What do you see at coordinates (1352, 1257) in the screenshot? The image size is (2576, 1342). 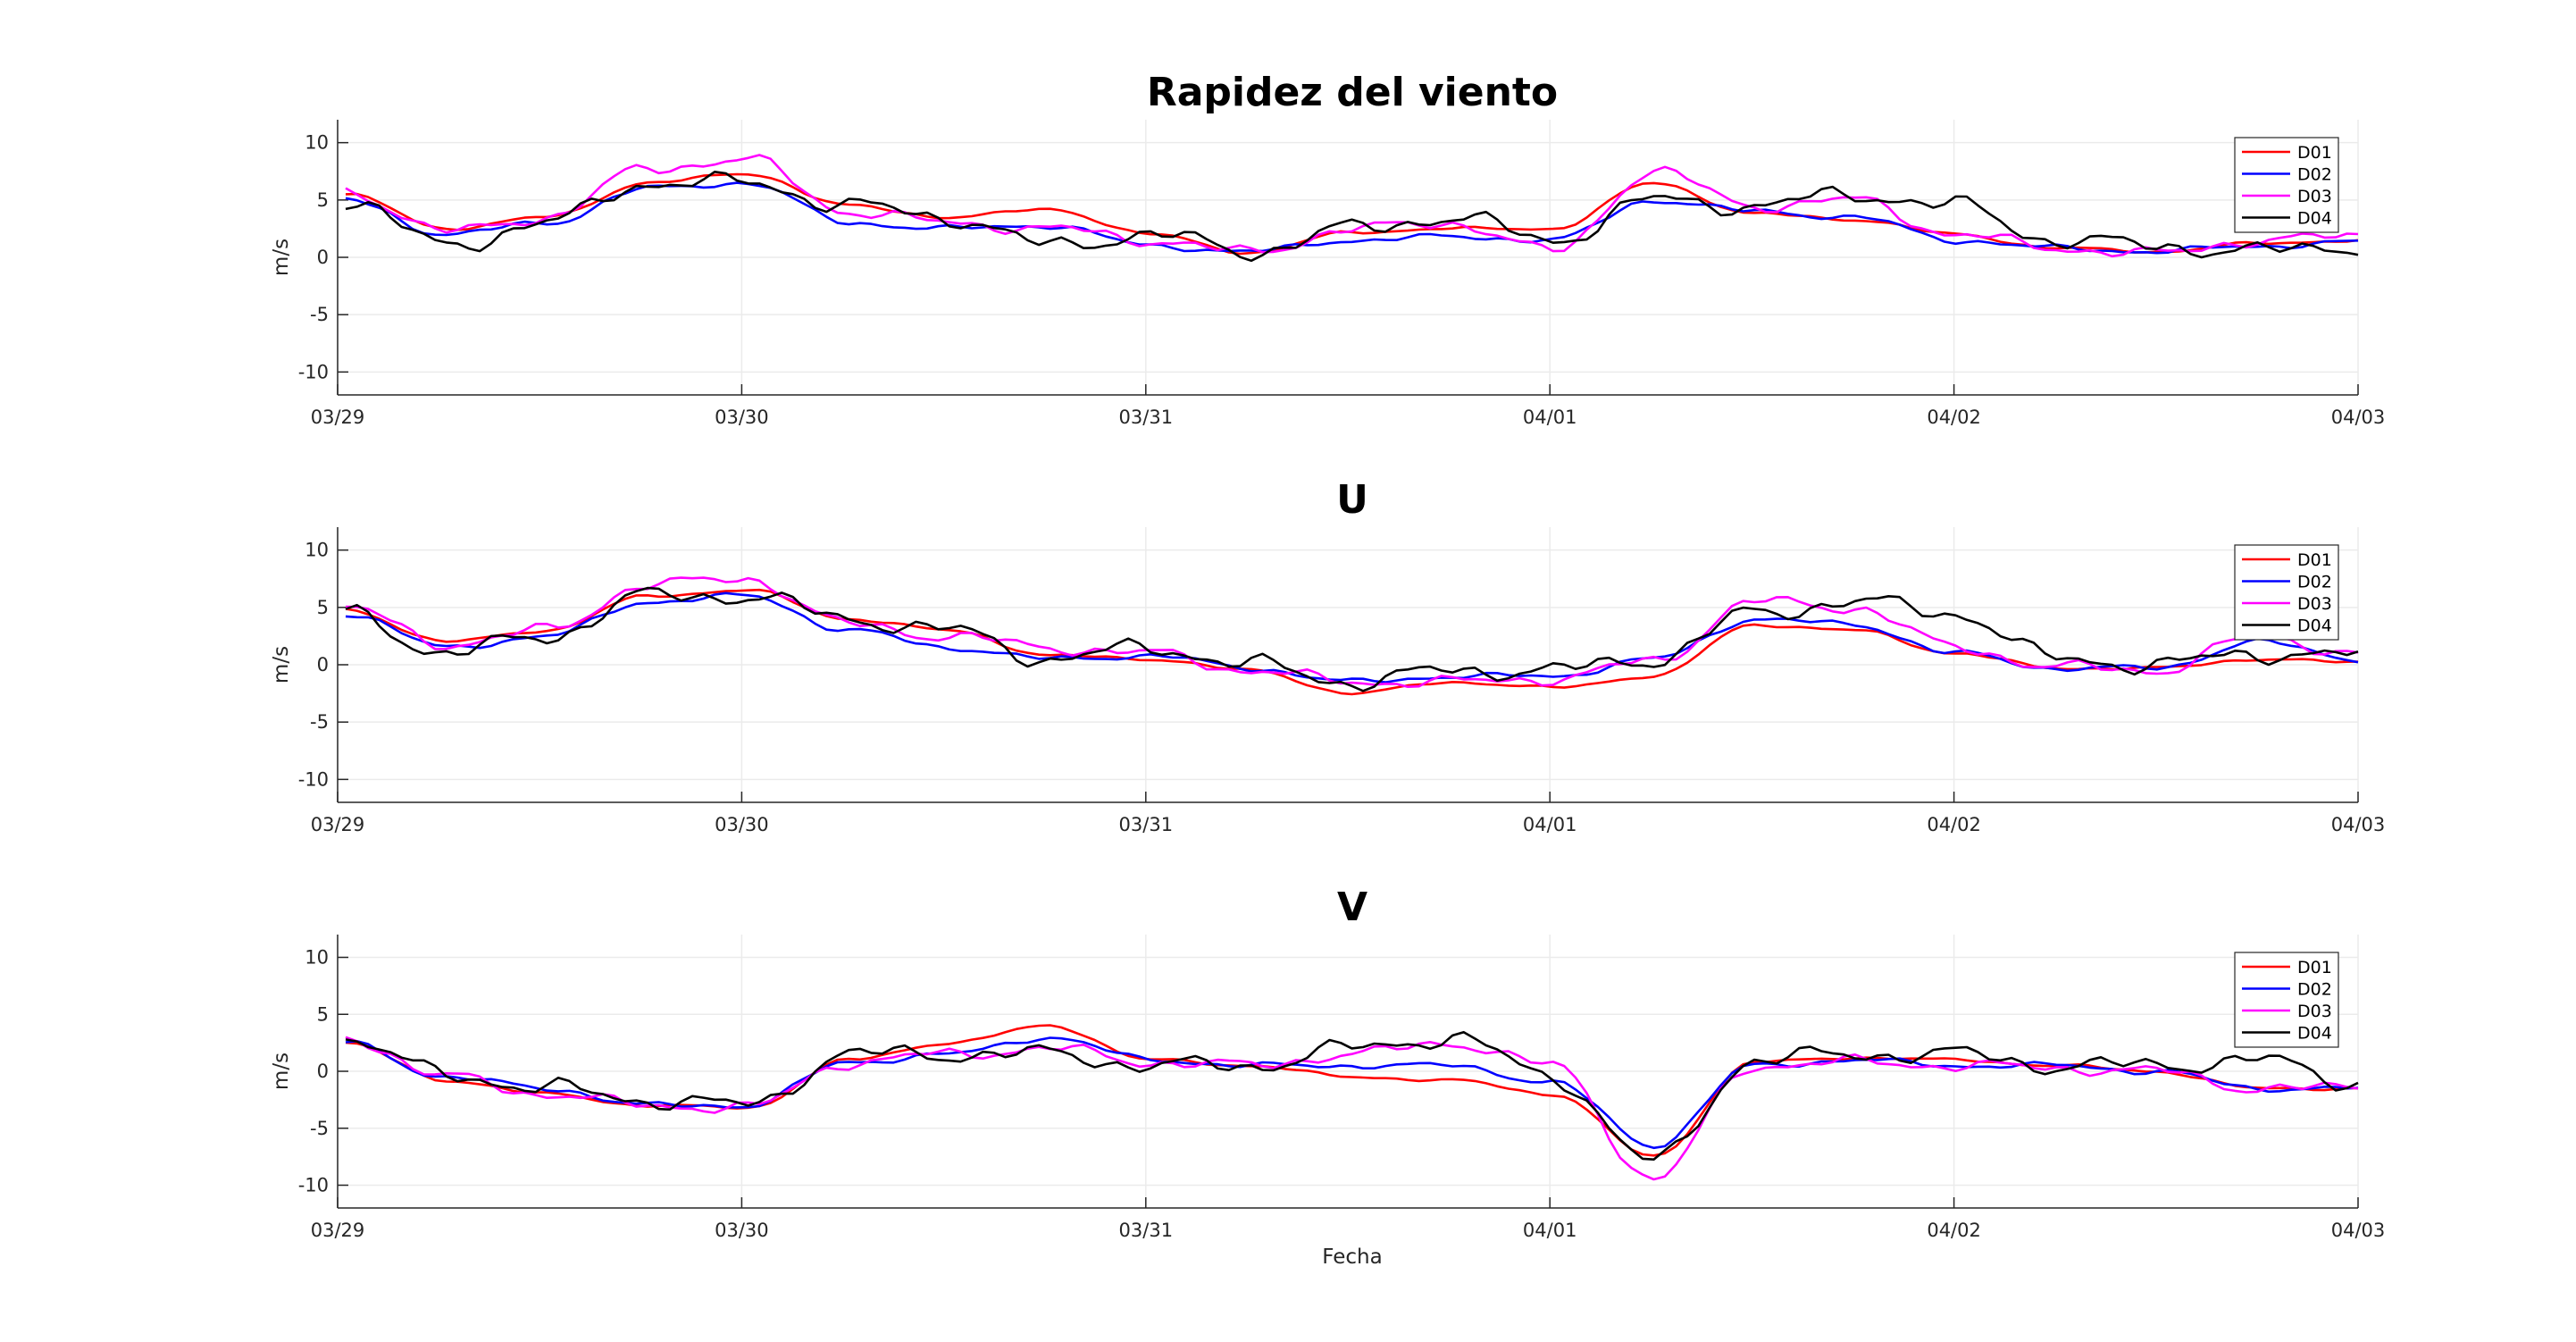 I see `x-axis-label: Fecha` at bounding box center [1352, 1257].